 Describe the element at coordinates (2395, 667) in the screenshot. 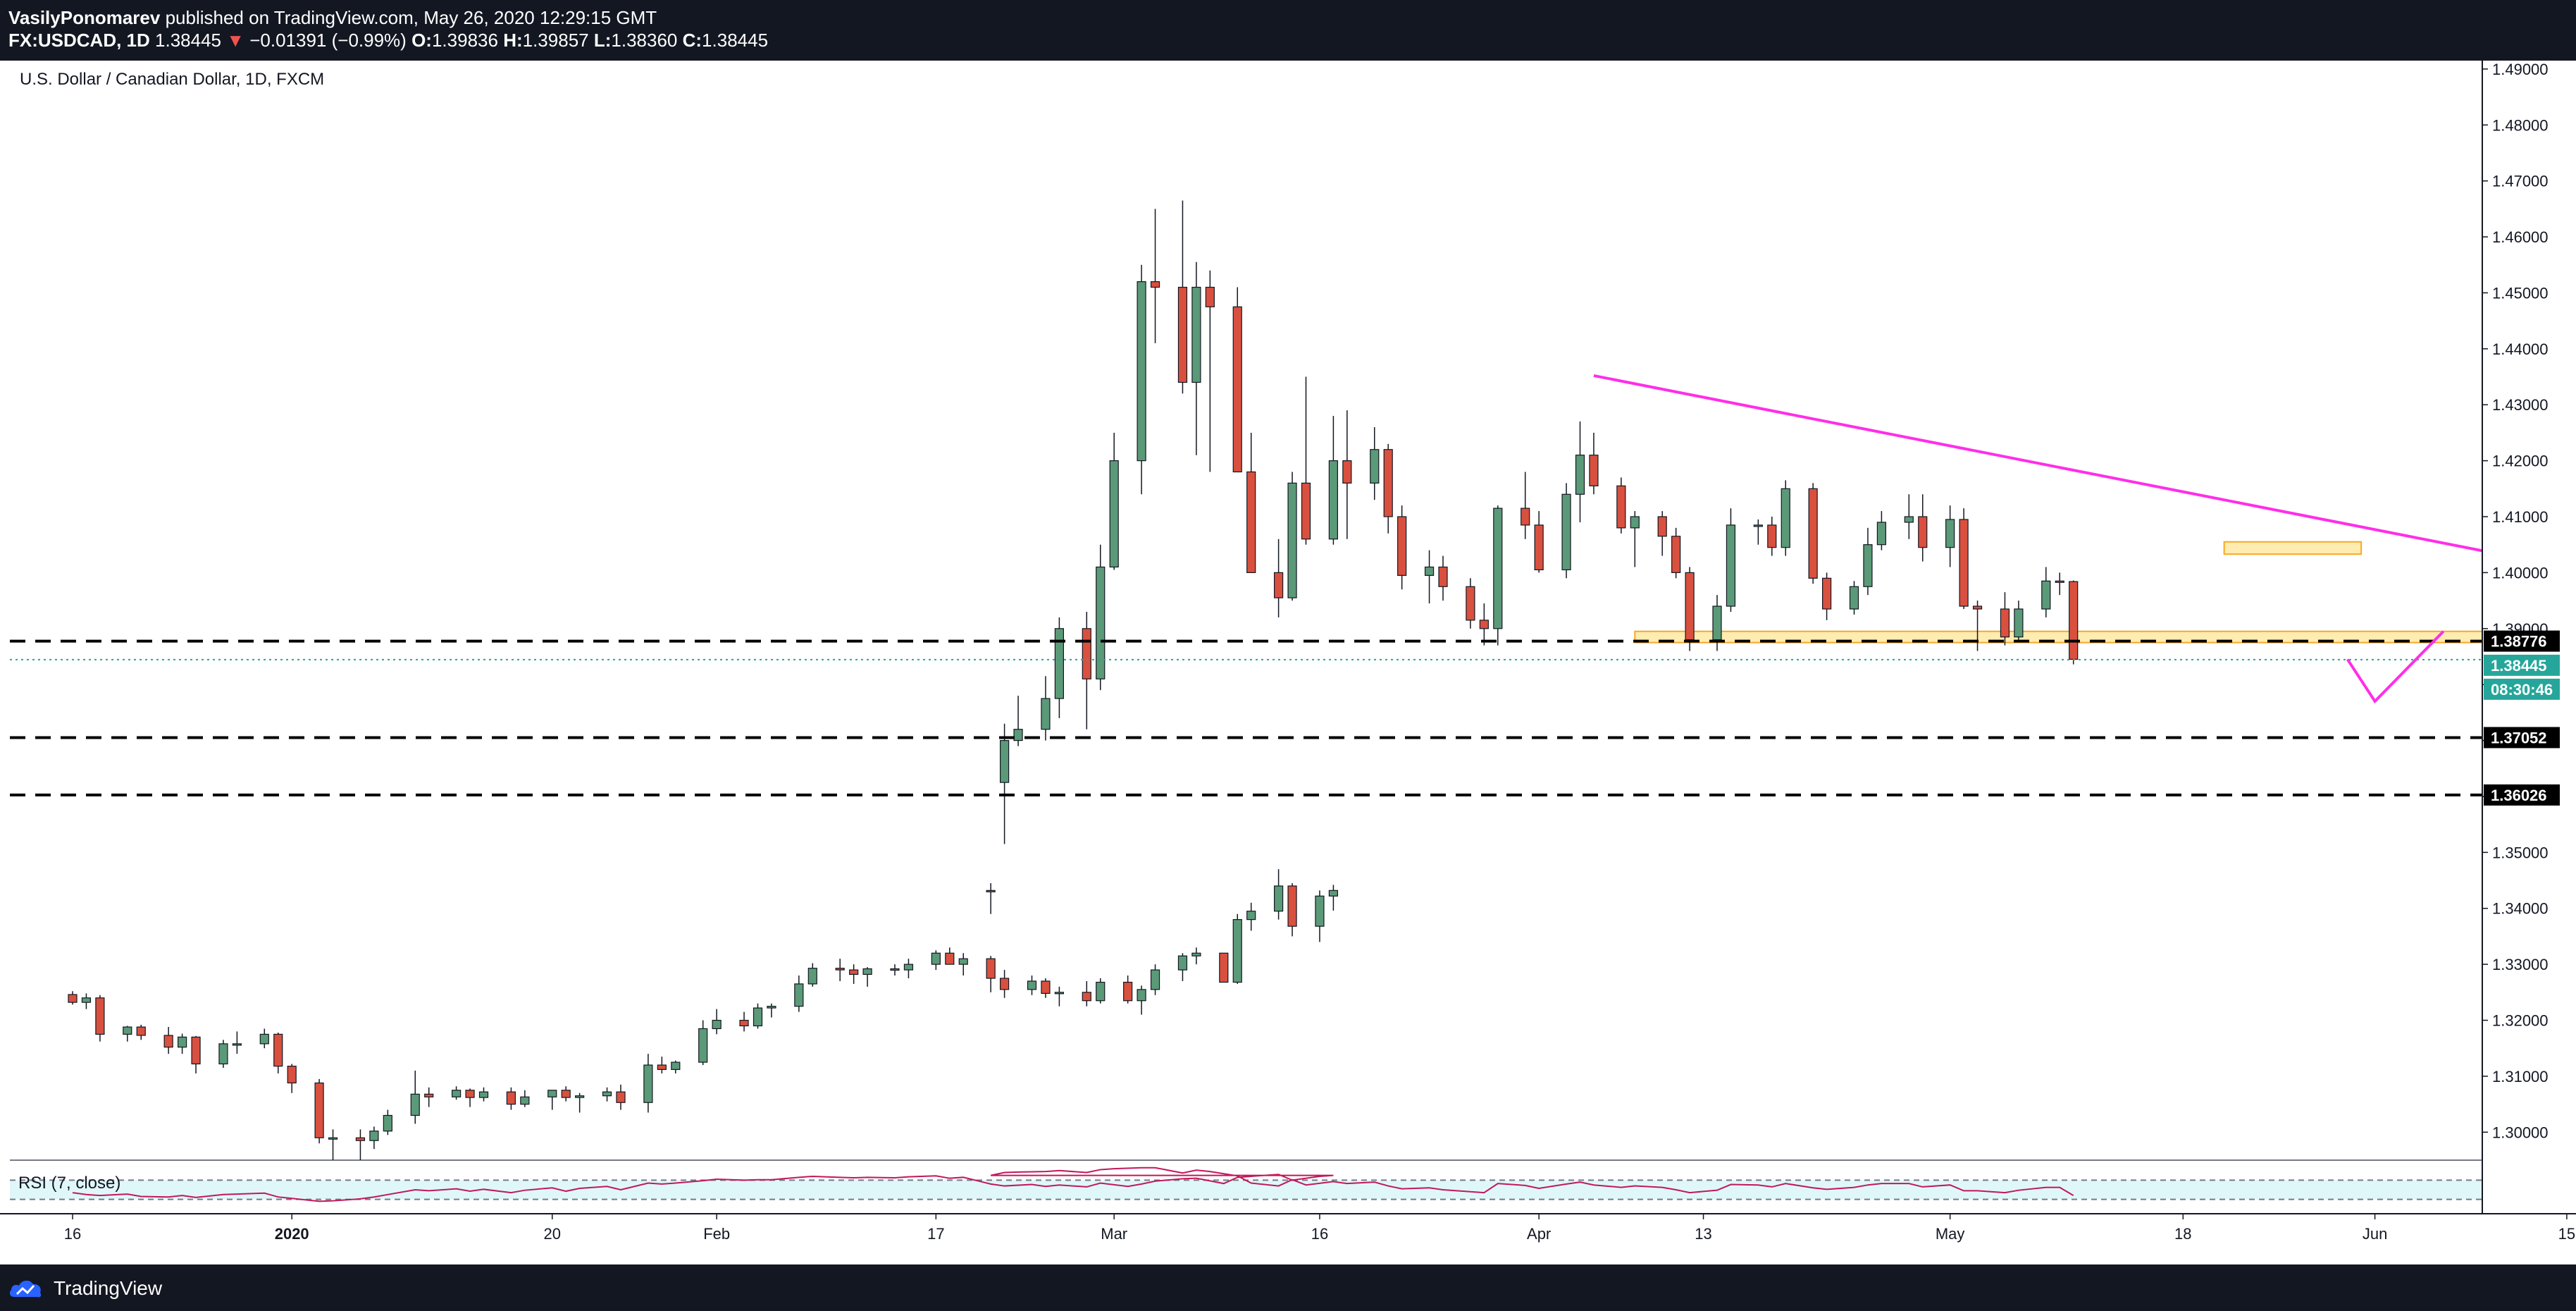

I see `projection-path` at that location.